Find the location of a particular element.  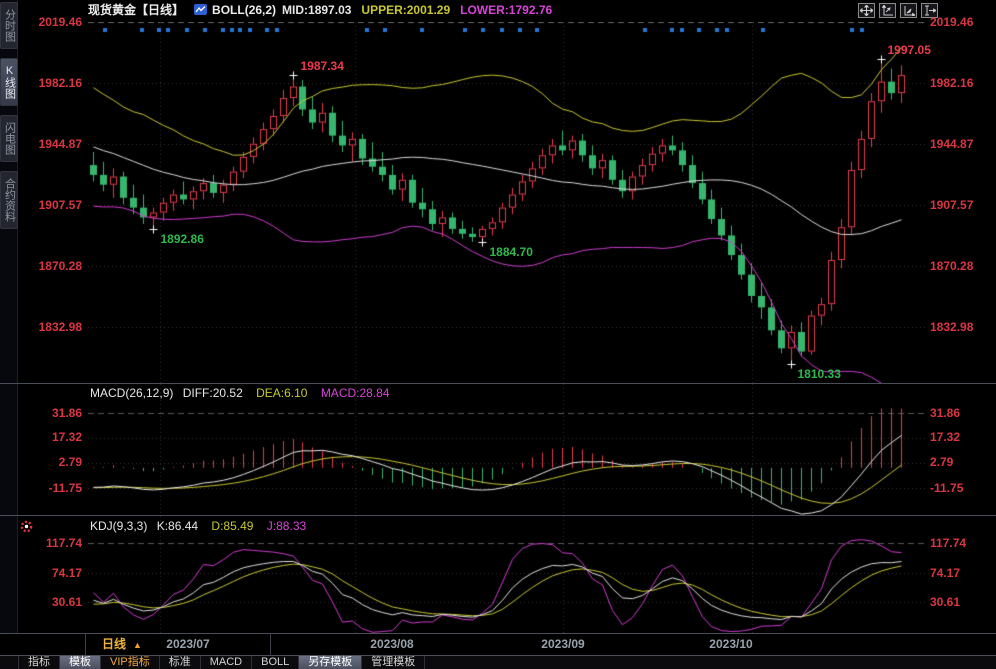

time-axis-row: 日线 ▲ 2023/07 2023/08 2023/09 2023/10 is located at coordinates (498, 644).